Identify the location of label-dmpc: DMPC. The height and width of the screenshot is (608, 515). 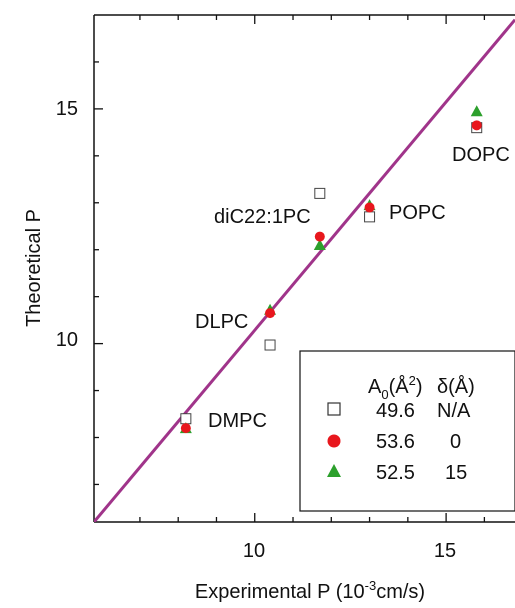
(237, 421).